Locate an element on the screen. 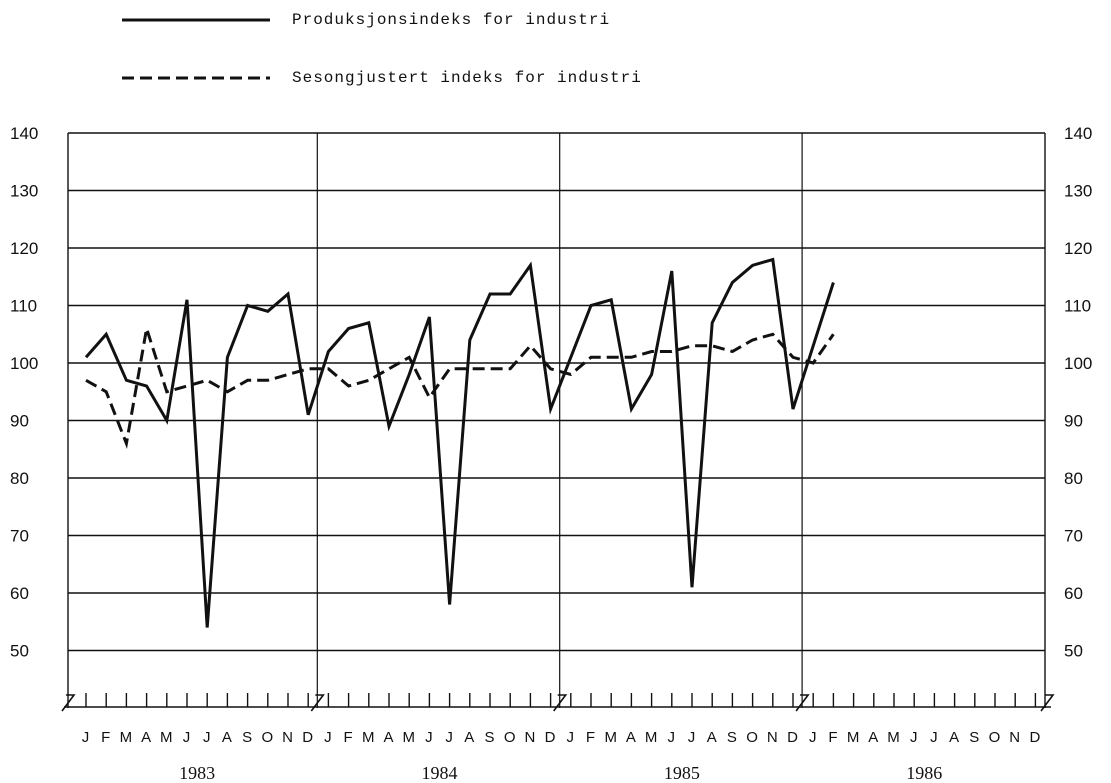 The width and height of the screenshot is (1111, 783). y-tick-left-100: 100 is located at coordinates (24, 363).